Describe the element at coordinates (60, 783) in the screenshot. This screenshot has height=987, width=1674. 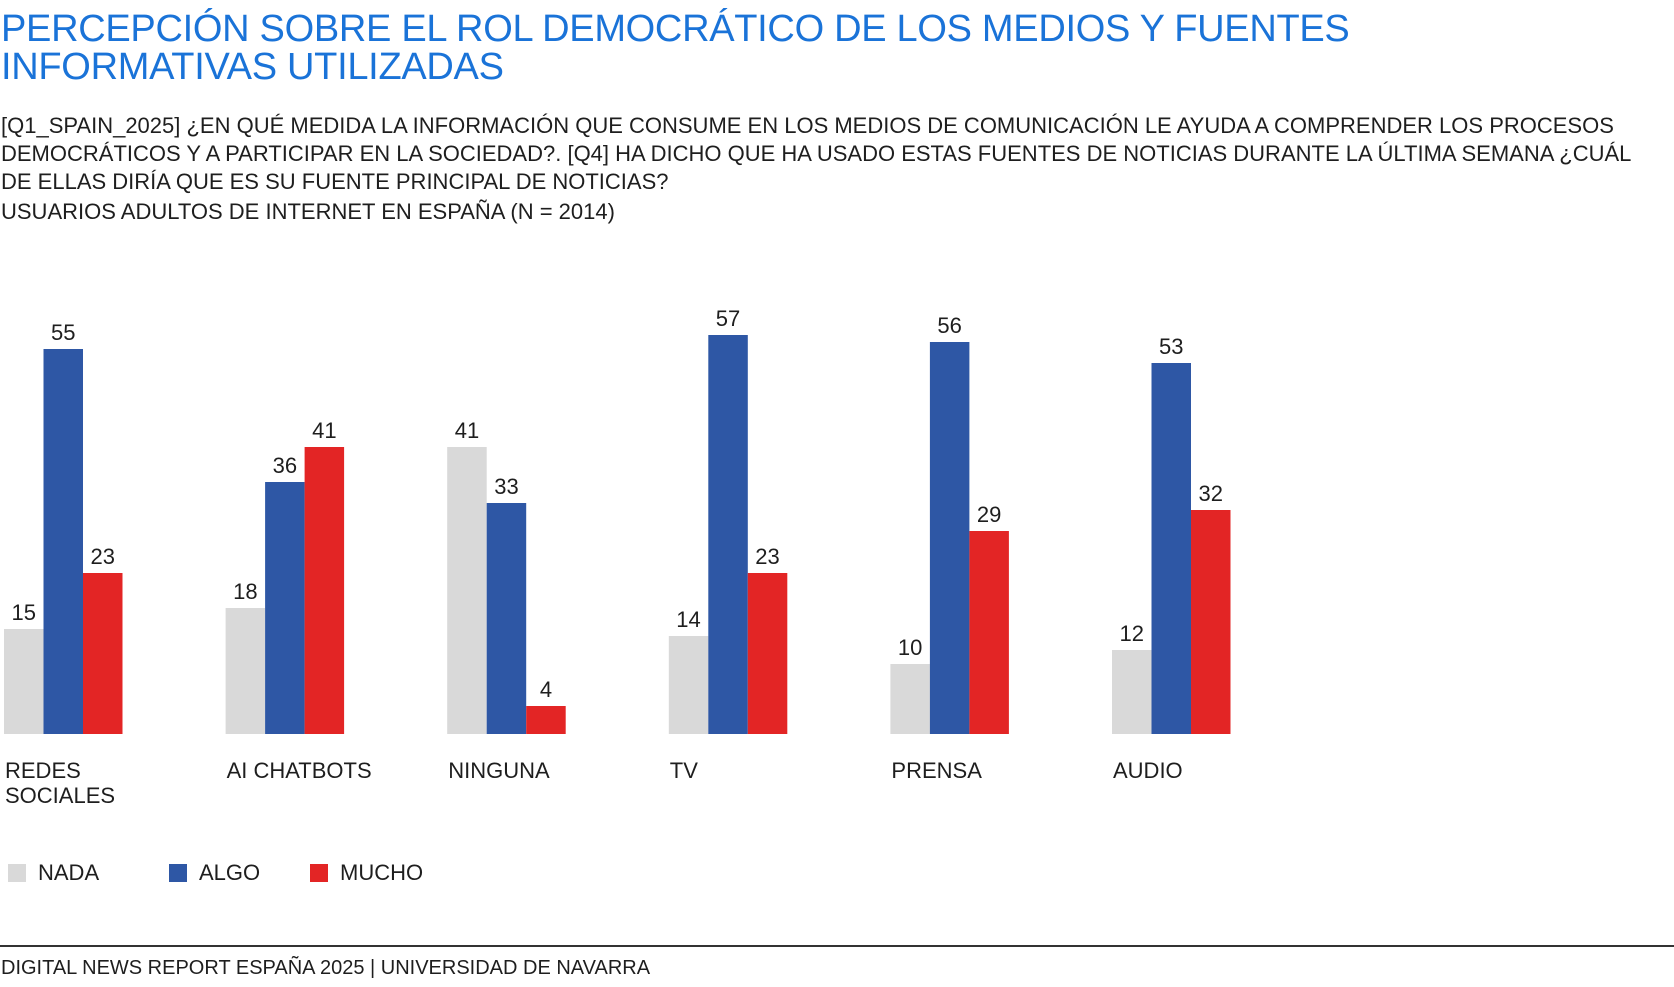
I see `category-label: REDES SOCIALES` at that location.